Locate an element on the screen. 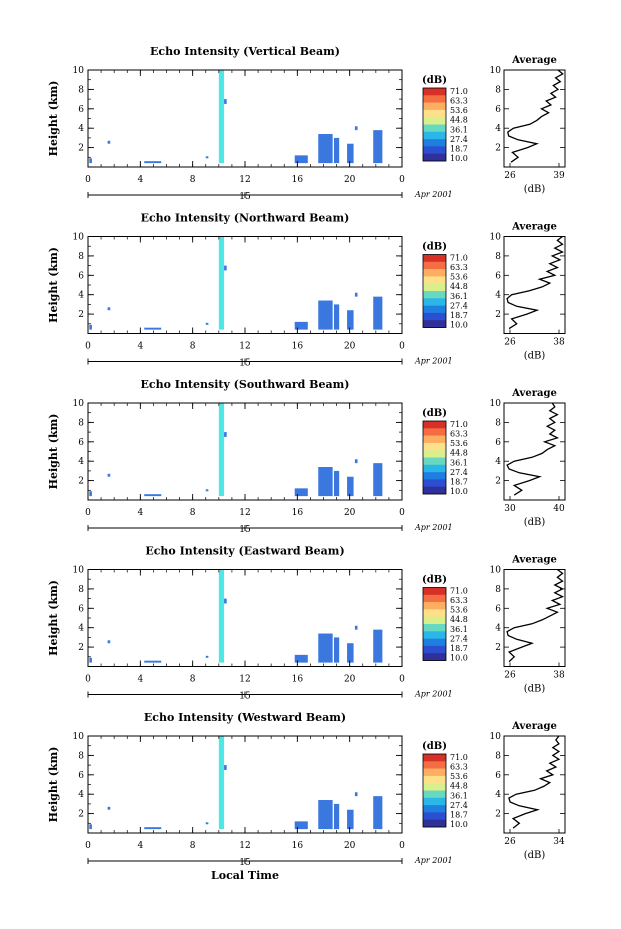 This screenshot has width=621, height=929. colorbar-tick-label: 53.6 is located at coordinates (459, 776).